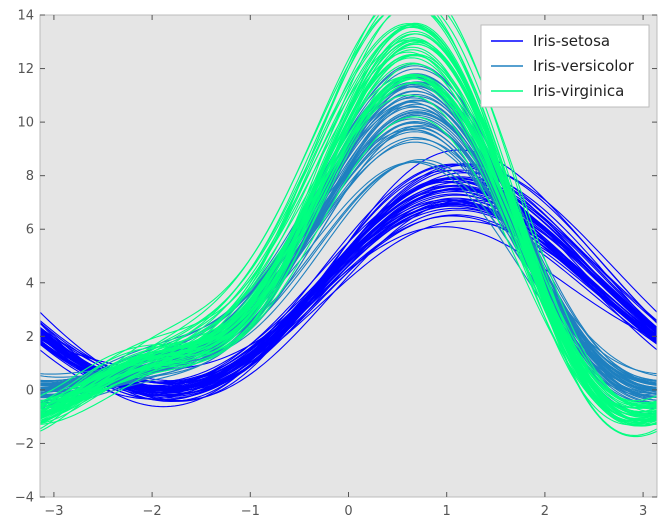  Describe the element at coordinates (584, 66) in the screenshot. I see `legend-label-iris-versicolor: Iris-versicolor` at that location.